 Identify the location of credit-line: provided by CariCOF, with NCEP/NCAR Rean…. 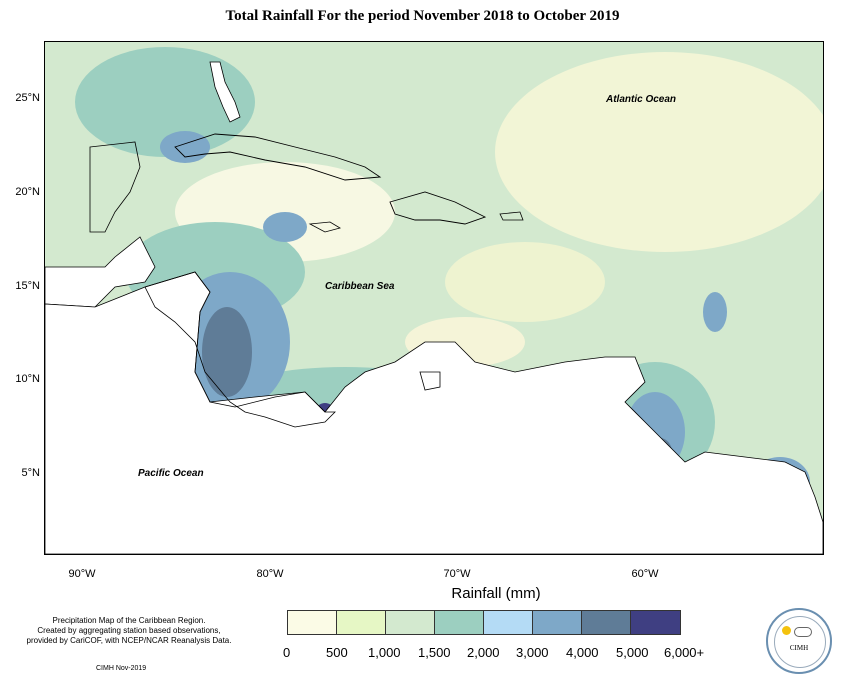
(129, 640).